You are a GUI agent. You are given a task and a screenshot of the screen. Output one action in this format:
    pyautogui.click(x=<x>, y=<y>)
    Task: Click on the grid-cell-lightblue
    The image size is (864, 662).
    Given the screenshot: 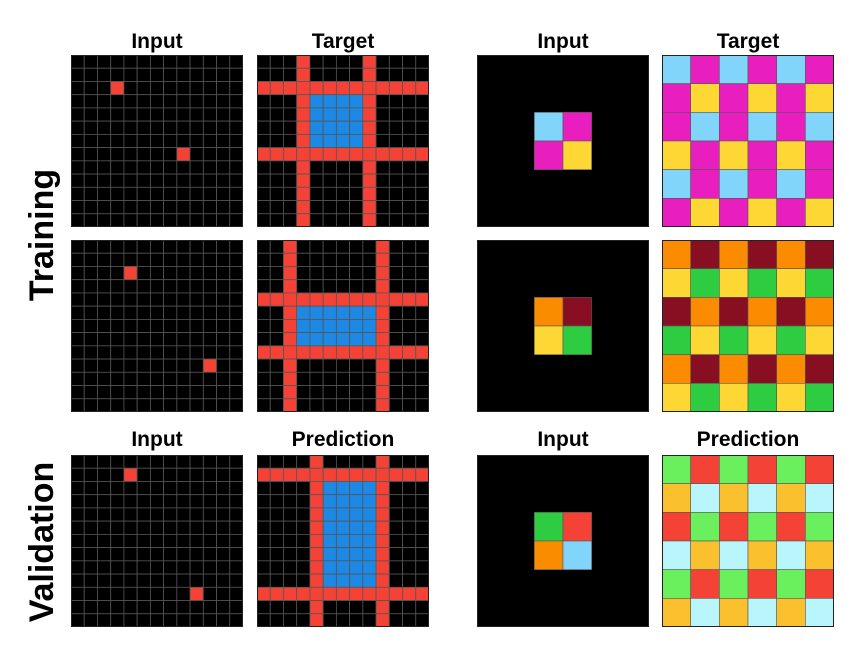 What is the action you would take?
    pyautogui.click(x=734, y=184)
    